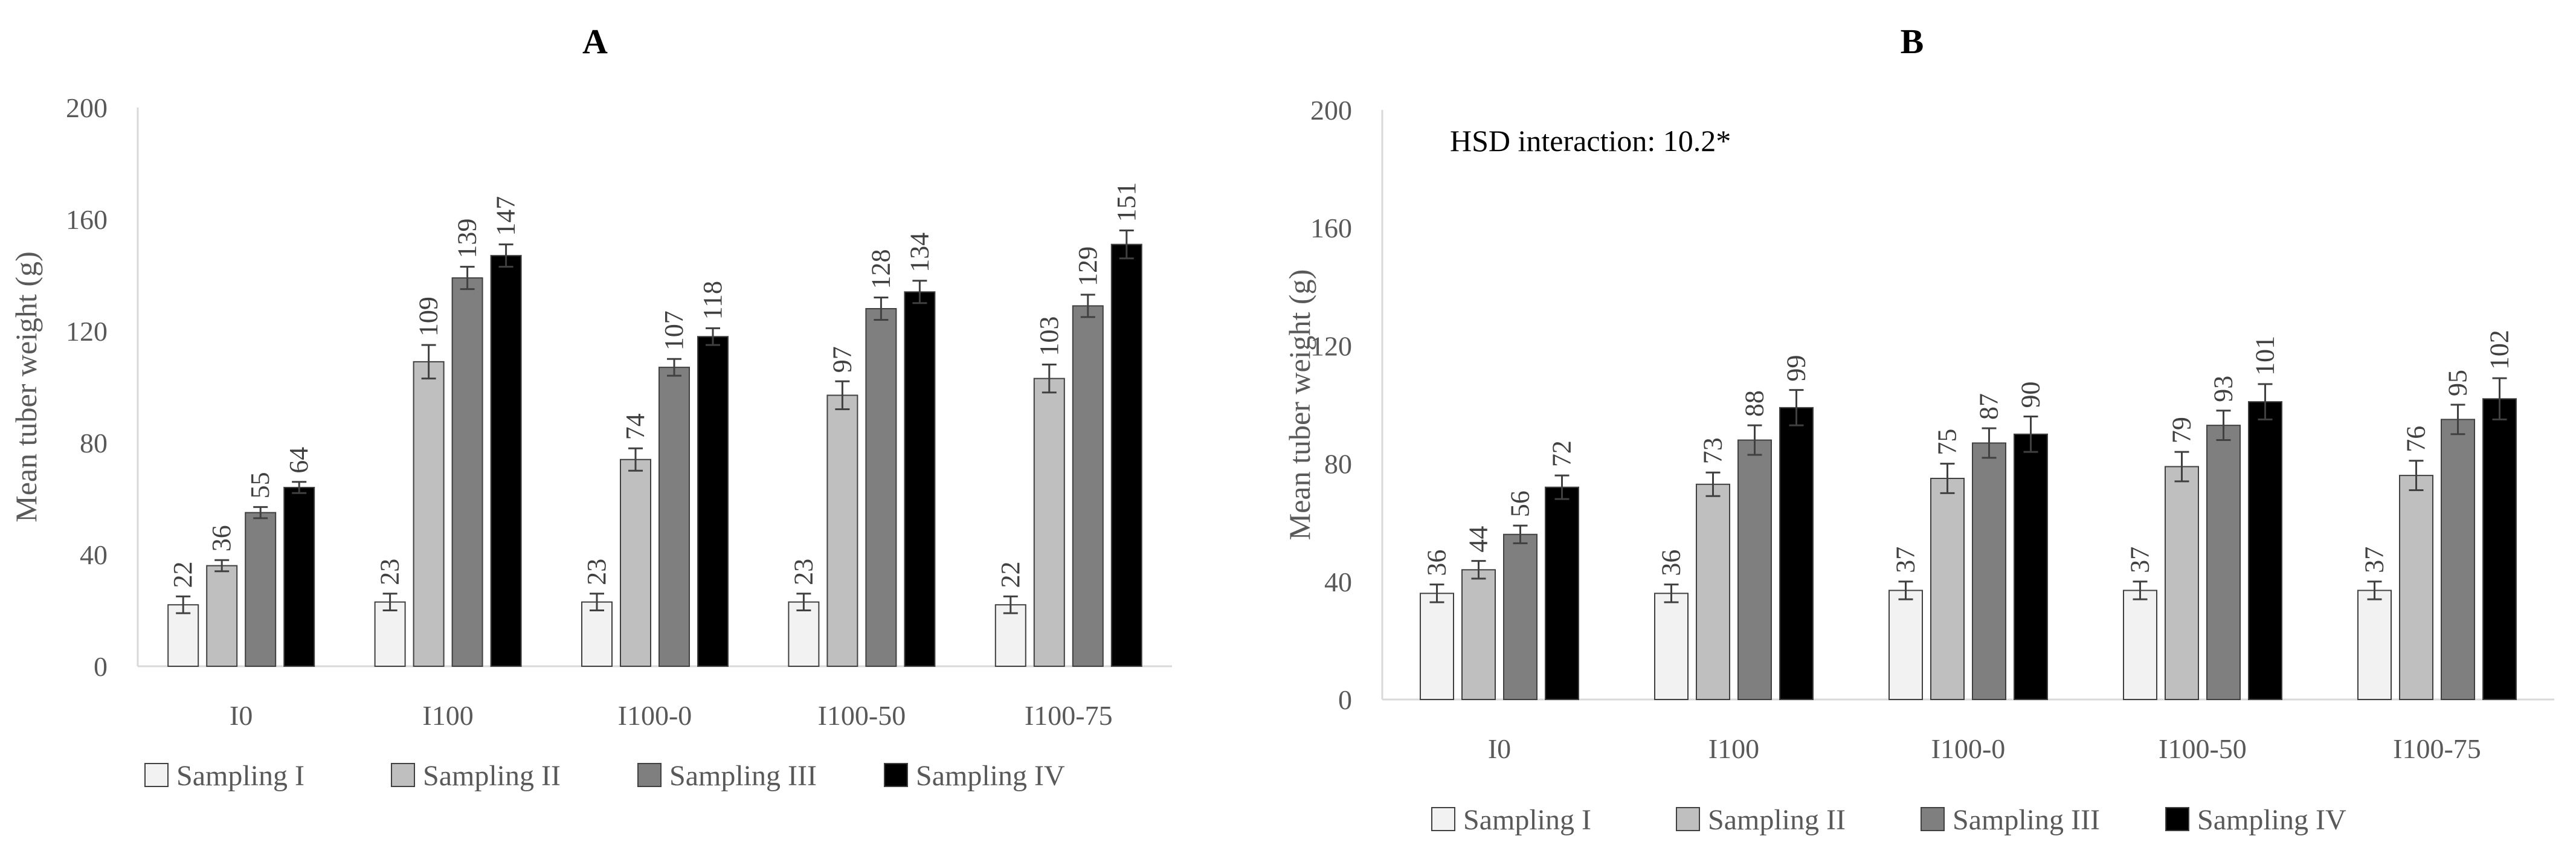  What do you see at coordinates (1733, 749) in the screenshot?
I see `x-category-label: I100` at bounding box center [1733, 749].